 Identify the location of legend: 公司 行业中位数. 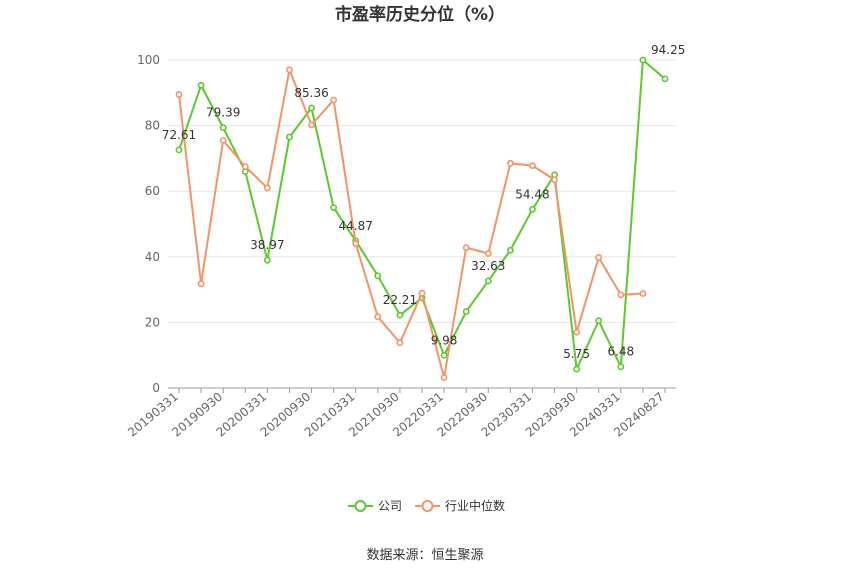
(426, 505).